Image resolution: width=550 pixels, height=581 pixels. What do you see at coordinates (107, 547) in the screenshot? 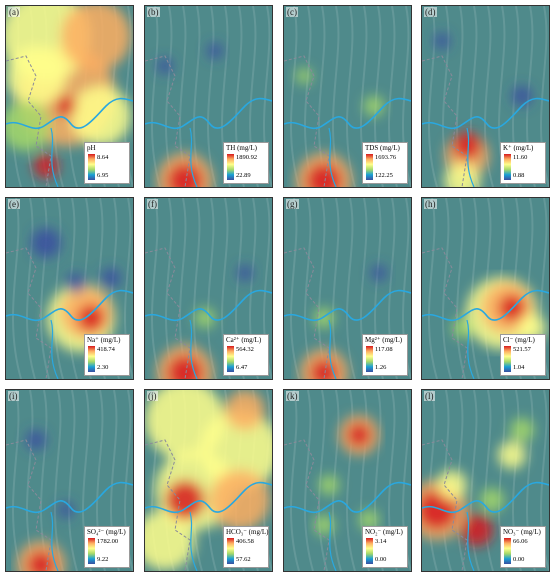
I see `legend-box: SO₄²⁻ (mg/L) 1782.00 9.22` at bounding box center [107, 547].